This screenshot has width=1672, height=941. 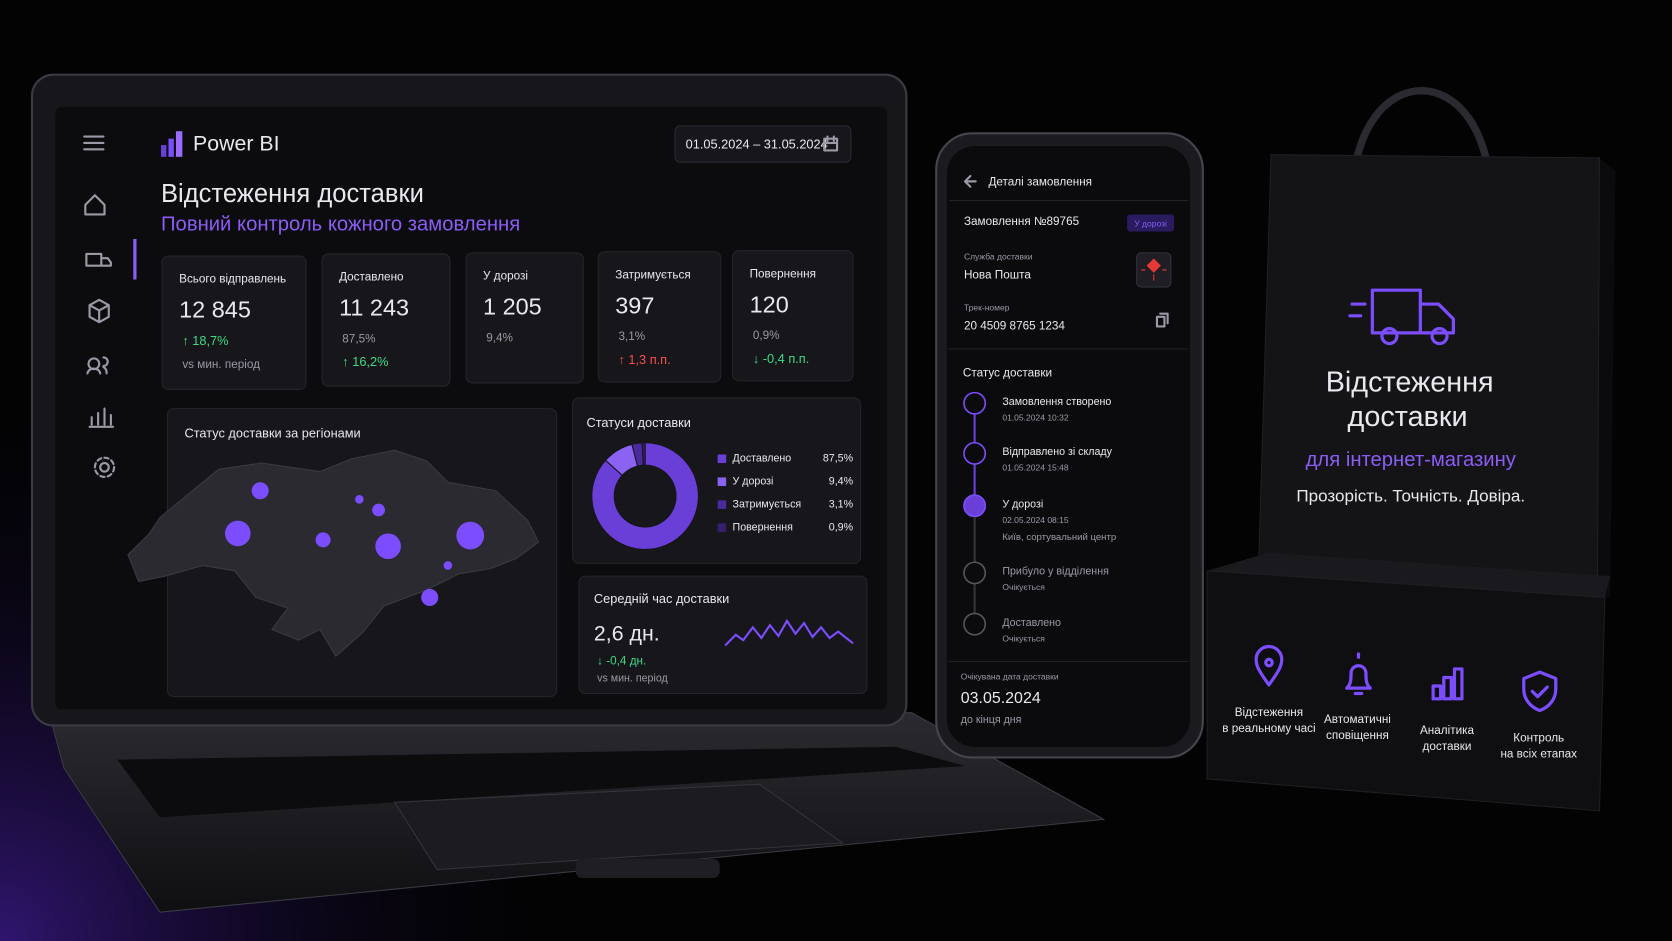 What do you see at coordinates (371, 276) in the screenshot?
I see `kpi-label: Доставлено` at bounding box center [371, 276].